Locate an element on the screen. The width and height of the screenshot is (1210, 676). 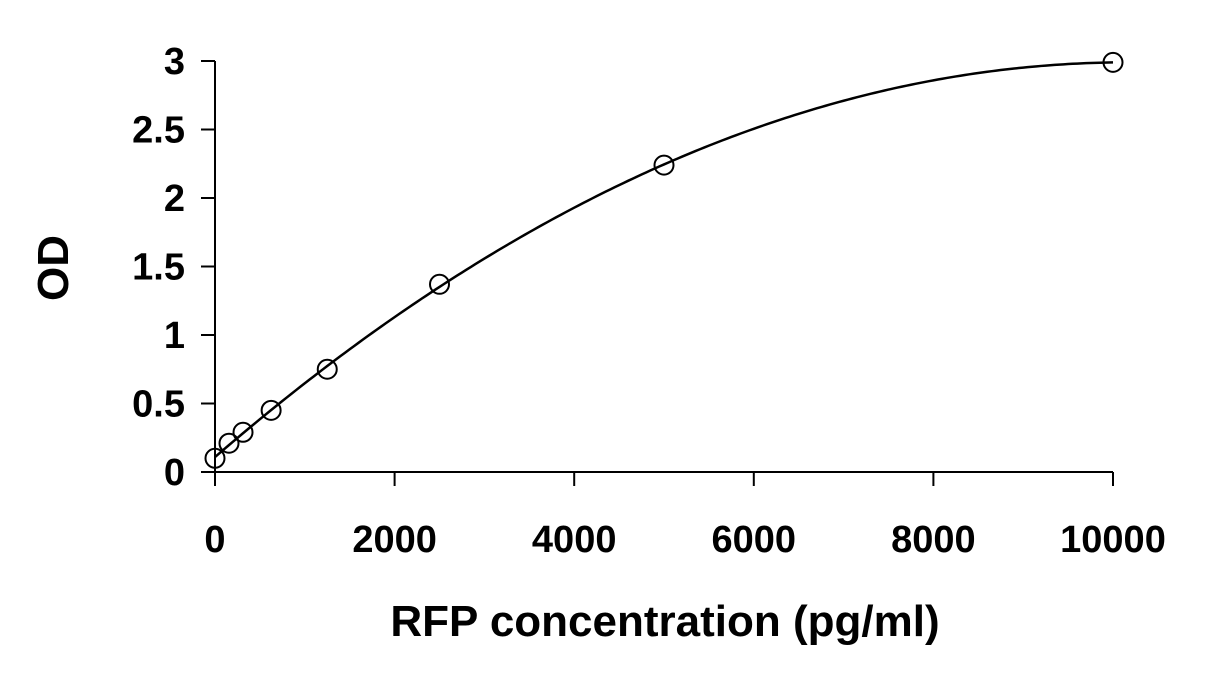
y-tick-label: 3 is located at coordinates (174, 62).